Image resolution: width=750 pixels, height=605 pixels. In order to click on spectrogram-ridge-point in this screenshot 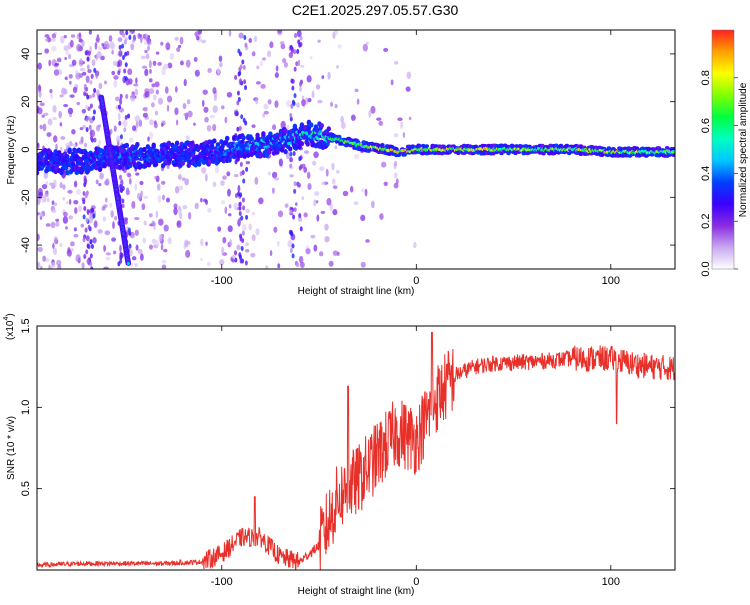, I will do `click(210, 152)`.